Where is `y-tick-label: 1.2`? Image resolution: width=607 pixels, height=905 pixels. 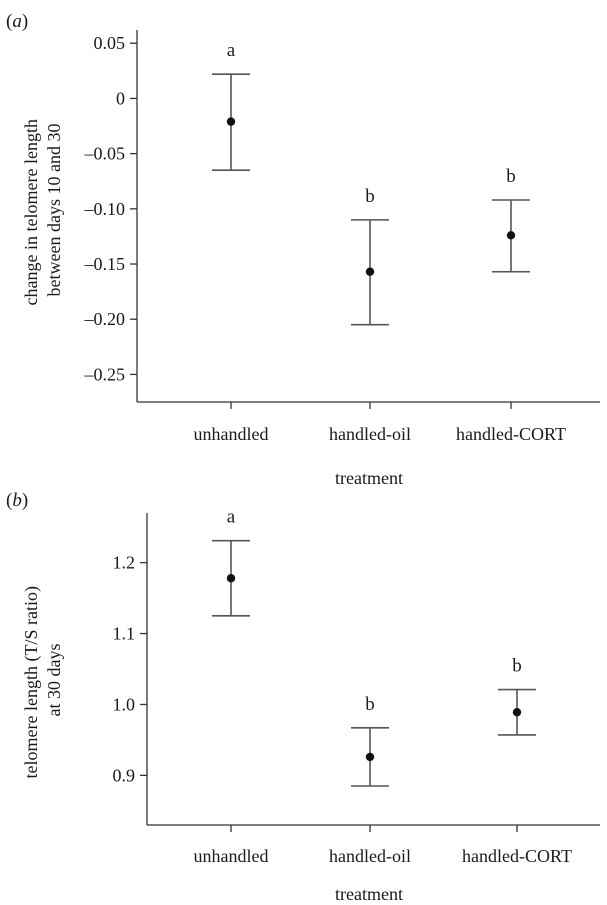
y-tick-label: 1.2 is located at coordinates (124, 563).